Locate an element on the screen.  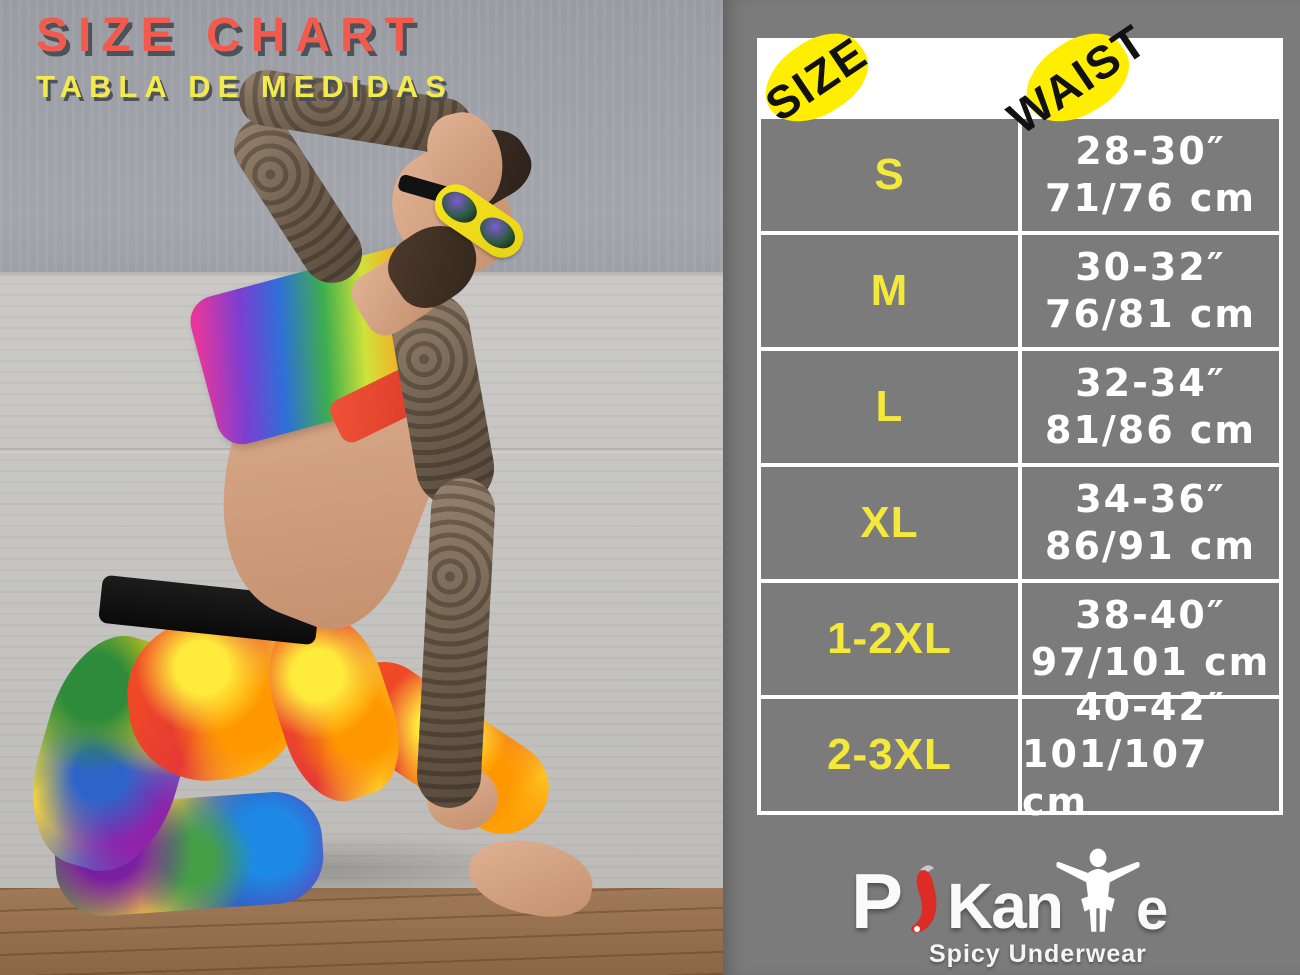
size-cell-s: S is located at coordinates (889, 175).